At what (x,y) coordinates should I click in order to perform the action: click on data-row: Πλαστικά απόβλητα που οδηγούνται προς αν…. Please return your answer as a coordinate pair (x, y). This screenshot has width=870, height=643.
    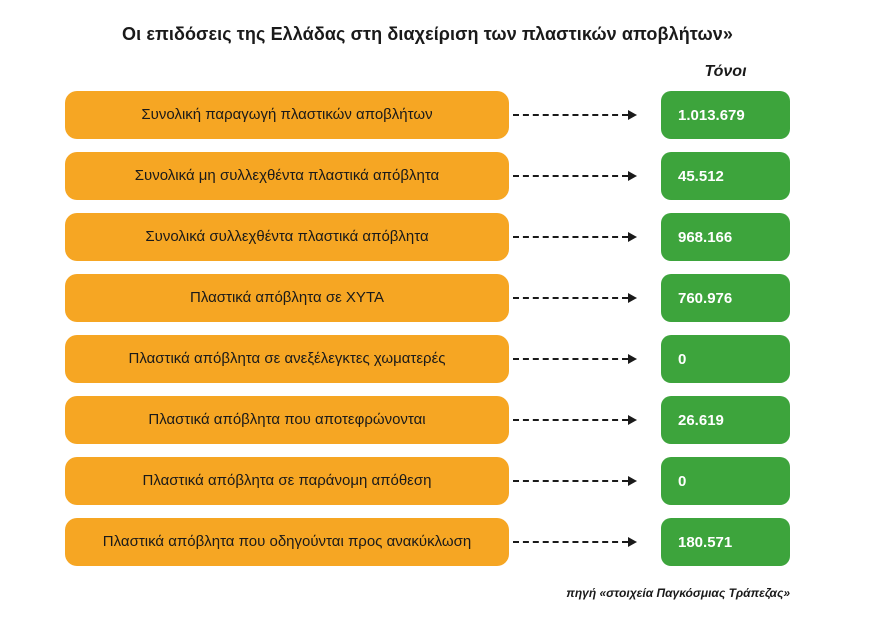
    Looking at the image, I should click on (427, 542).